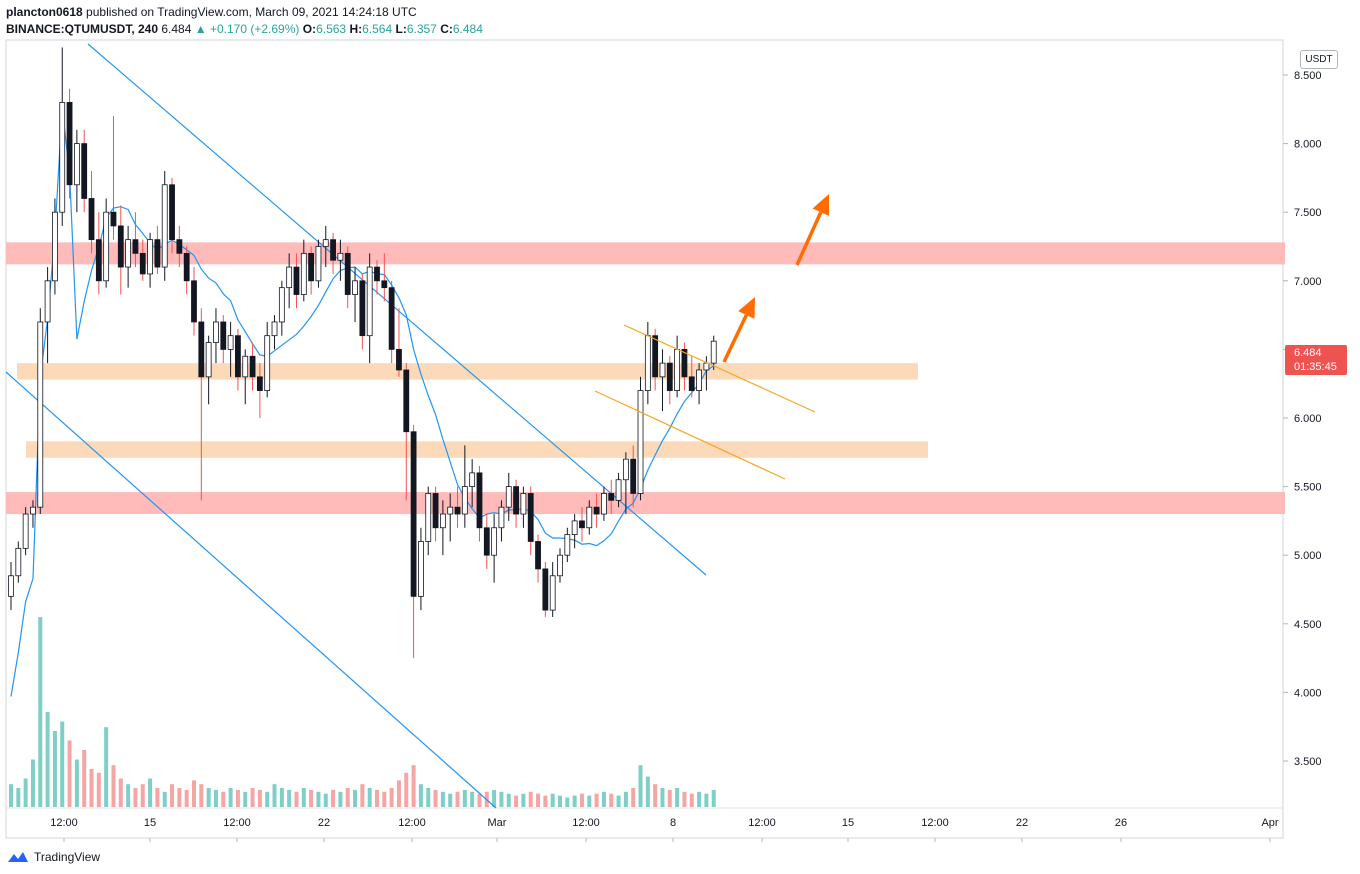  What do you see at coordinates (1315, 366) in the screenshot?
I see `countdown-label: 01:35:45` at bounding box center [1315, 366].